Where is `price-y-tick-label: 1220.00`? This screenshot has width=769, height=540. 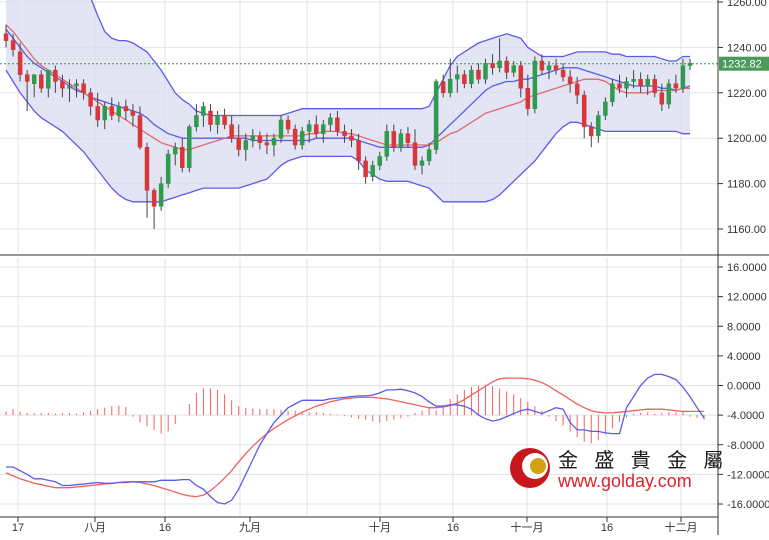
price-y-tick-label: 1220.00 is located at coordinates (747, 94).